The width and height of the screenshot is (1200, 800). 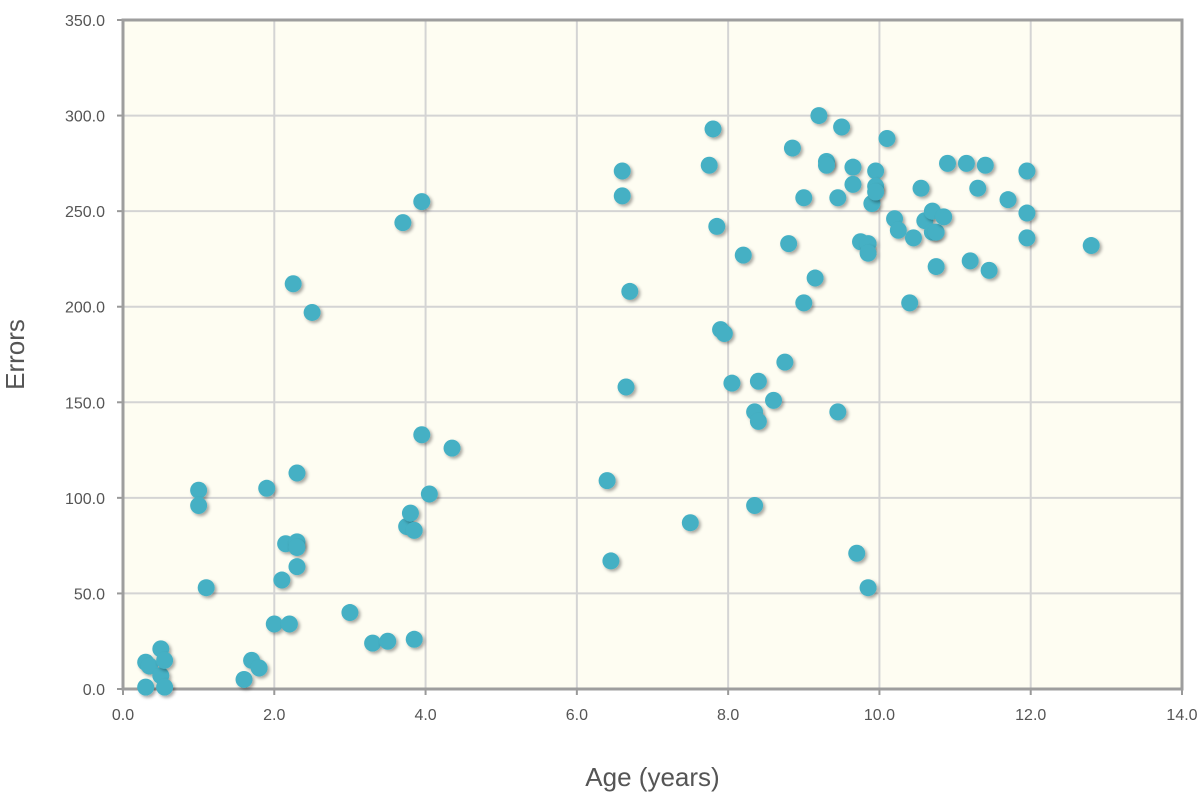 I want to click on y-axis-label: Errors, so click(x=15, y=354).